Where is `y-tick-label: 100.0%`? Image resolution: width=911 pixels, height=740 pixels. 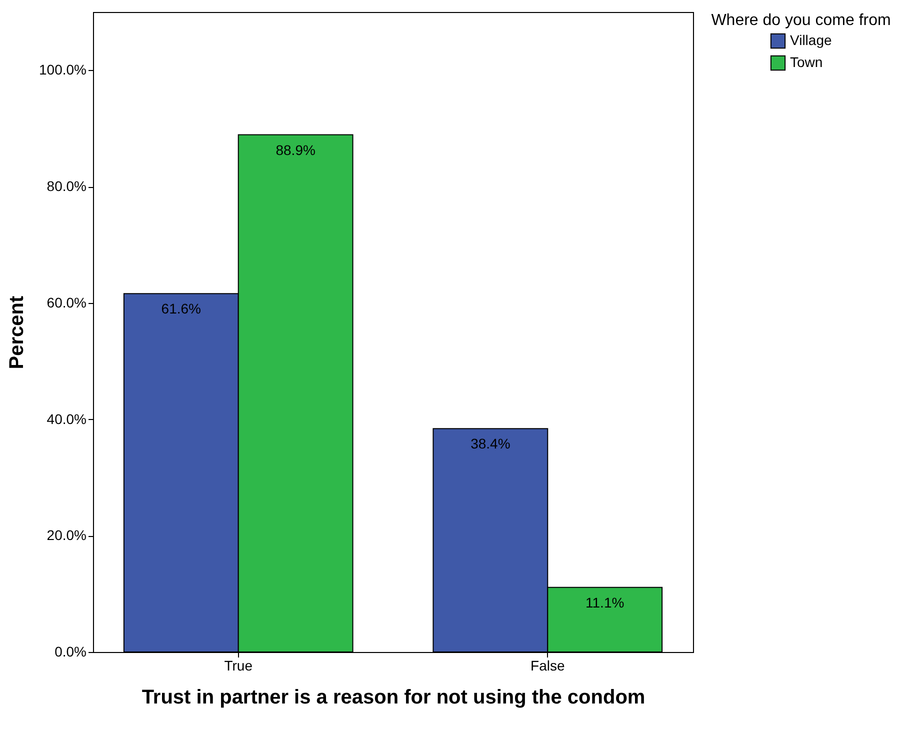 y-tick-label: 100.0% is located at coordinates (62, 70).